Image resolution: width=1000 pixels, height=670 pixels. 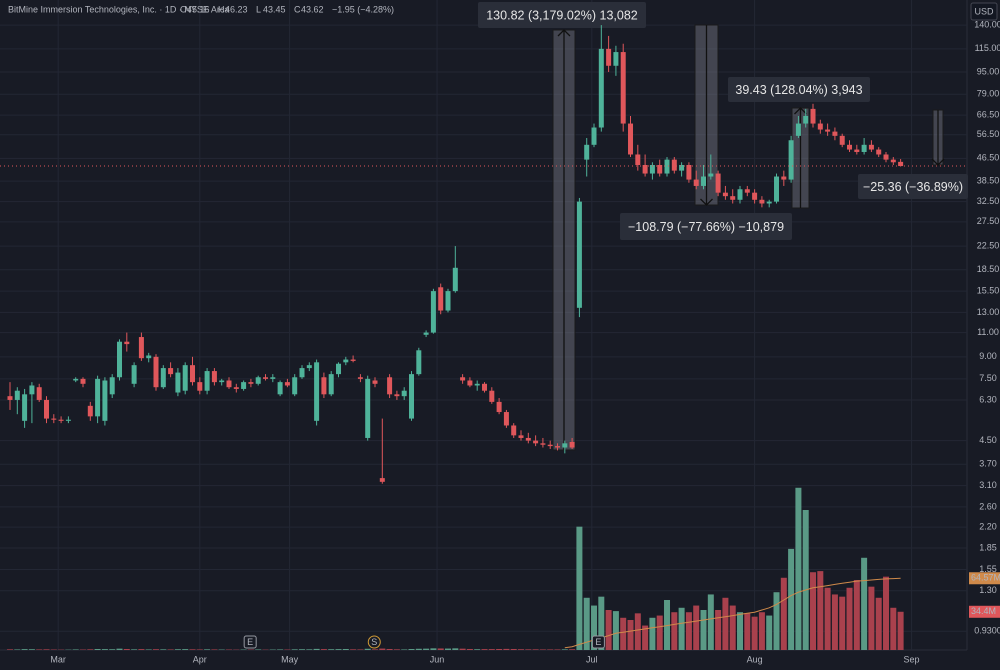 What do you see at coordinates (984, 611) in the screenshot?
I see `volume-label-box` at bounding box center [984, 611].